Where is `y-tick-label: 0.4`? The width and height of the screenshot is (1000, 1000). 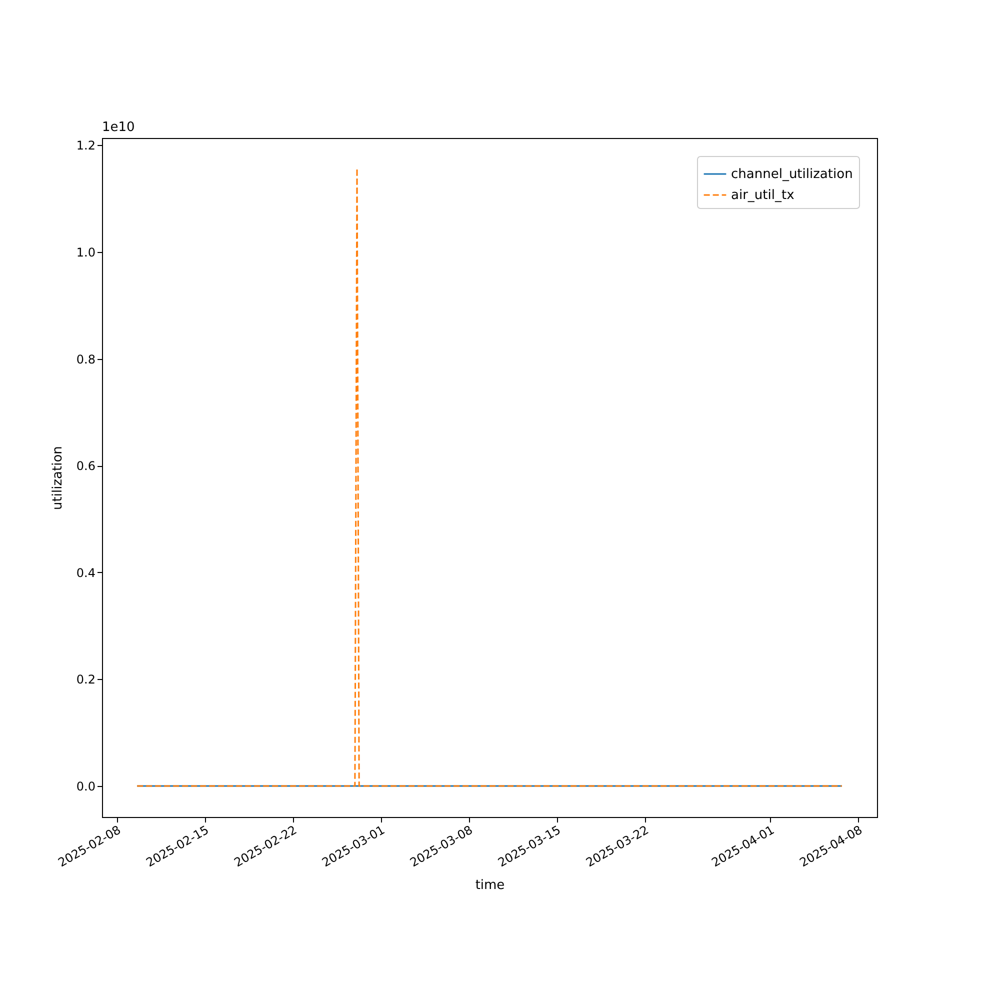 y-tick-label: 0.4 is located at coordinates (86, 573).